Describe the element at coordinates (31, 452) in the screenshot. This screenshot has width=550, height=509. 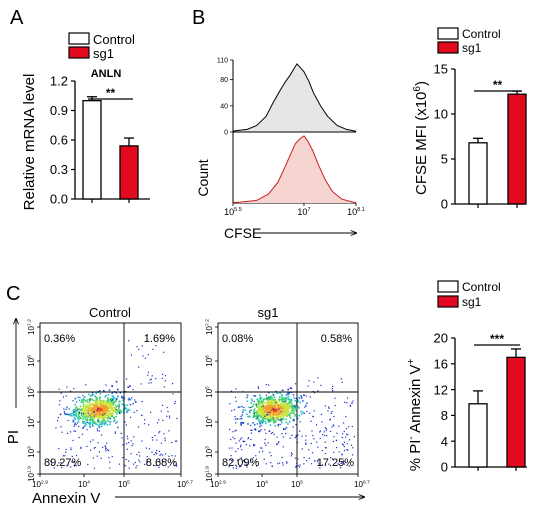
I see `scatter-y-tick-label: 103` at that location.